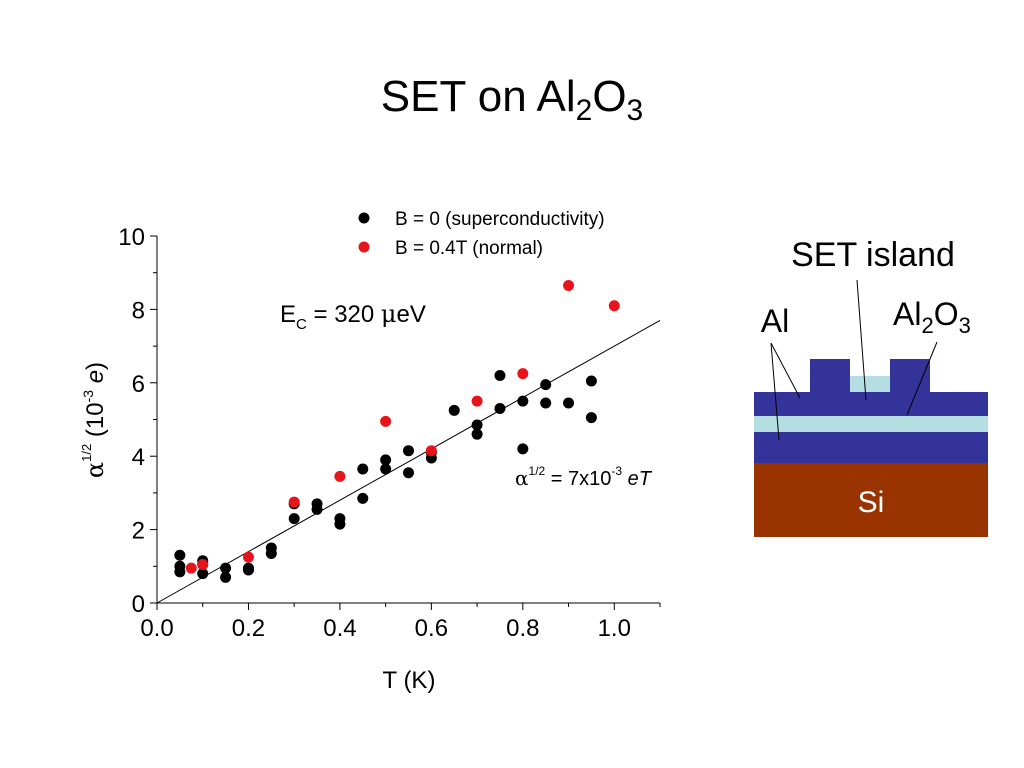  I want to click on island-pointer, so click(861, 340).